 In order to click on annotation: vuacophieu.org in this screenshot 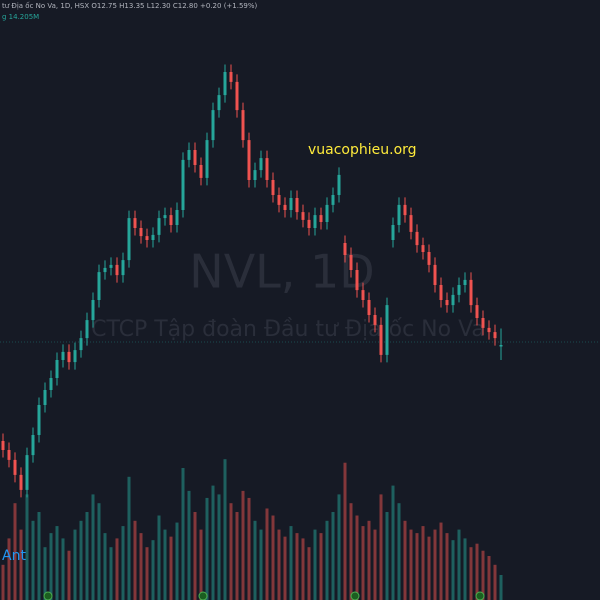, I will do `click(362, 150)`.